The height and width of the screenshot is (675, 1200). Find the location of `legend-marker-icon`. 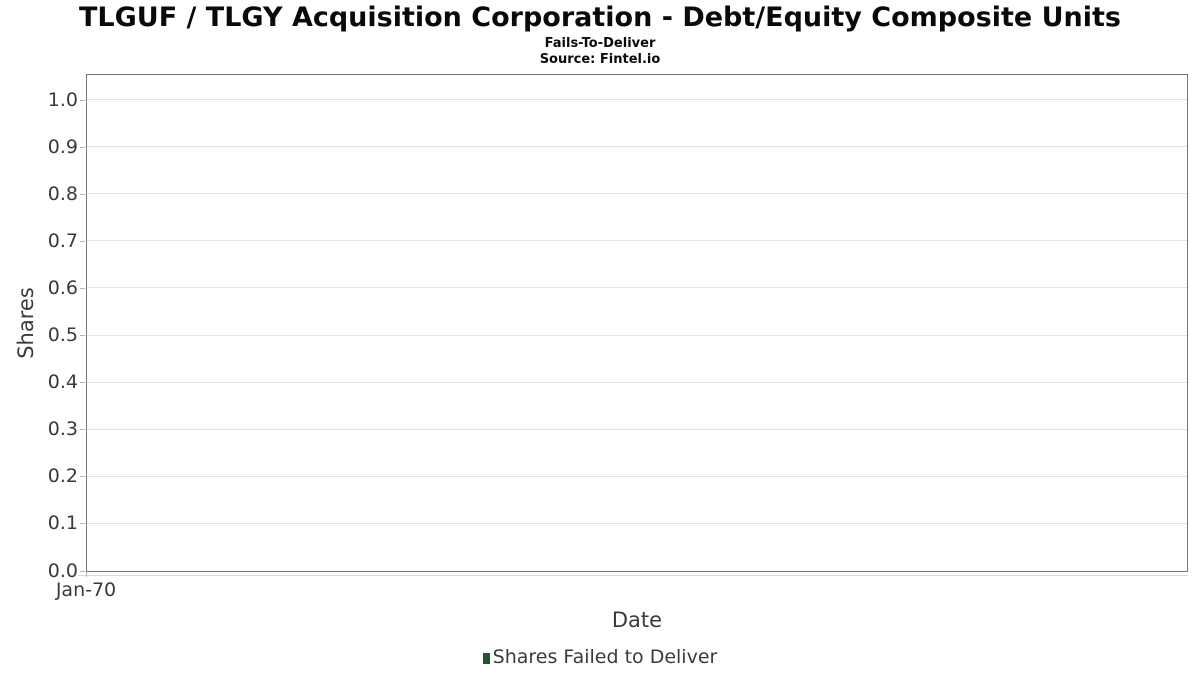

legend-marker-icon is located at coordinates (486, 658).